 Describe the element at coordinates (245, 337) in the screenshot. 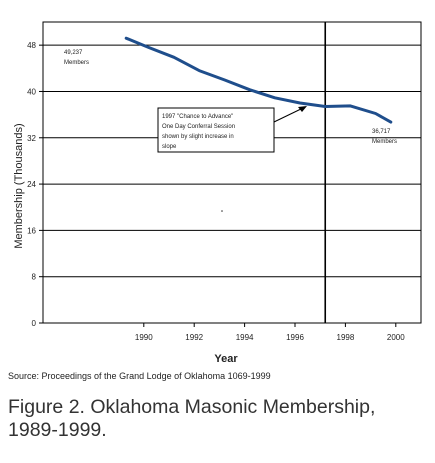

I see `x-tick-label: 1994` at that location.